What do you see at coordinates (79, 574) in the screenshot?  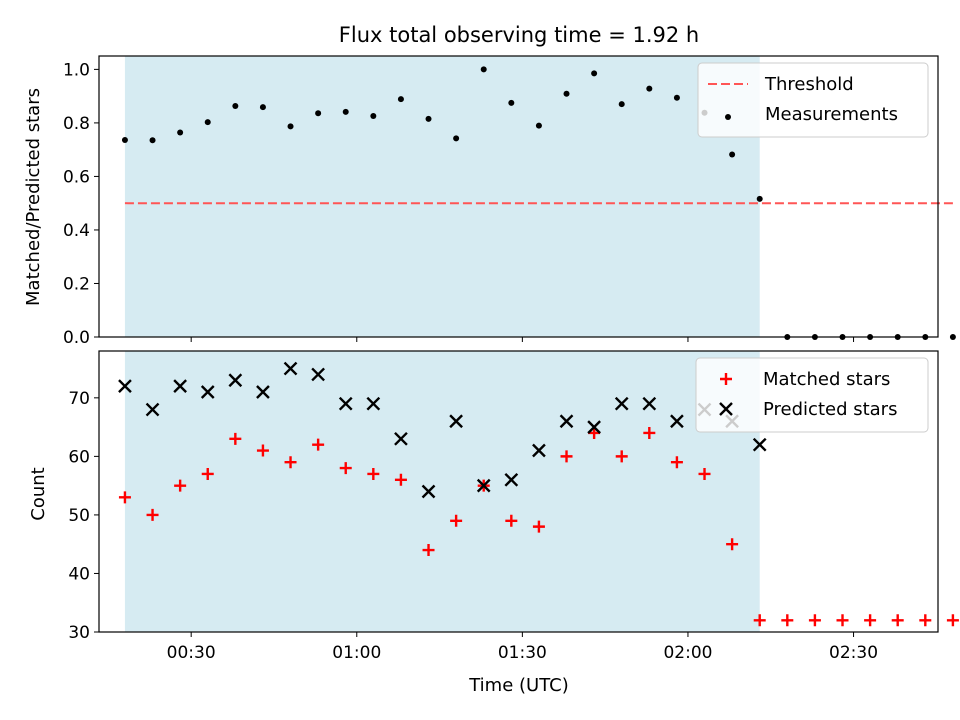 I see `y-tick-label: 40` at bounding box center [79, 574].